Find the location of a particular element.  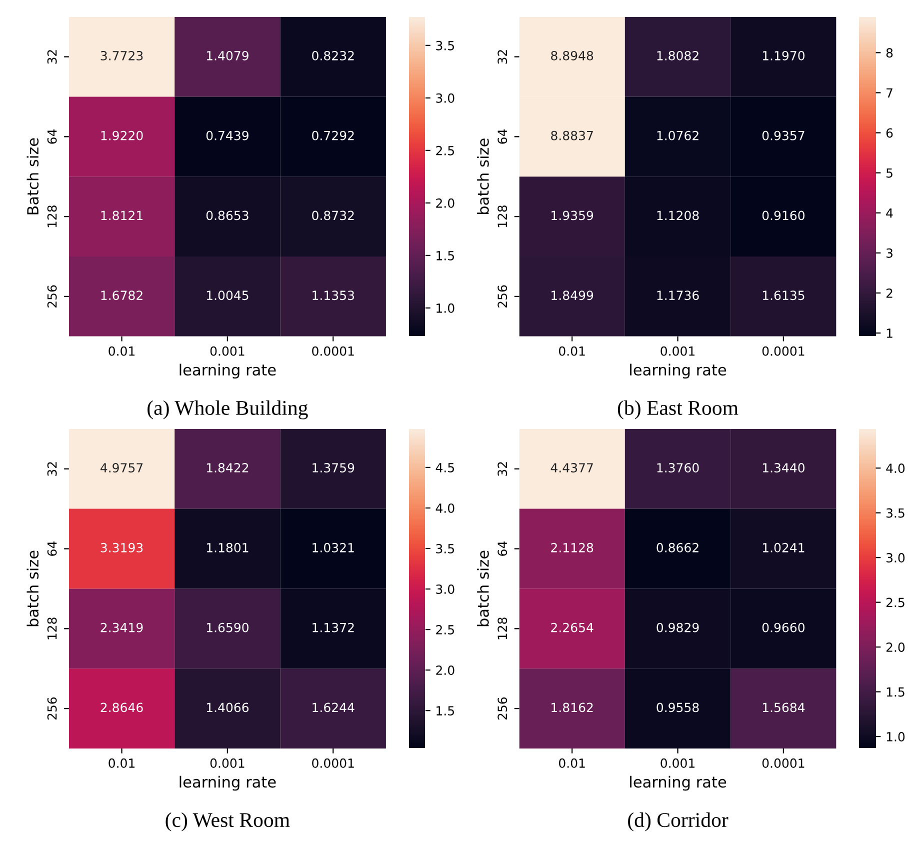

color-bar-label: 3 is located at coordinates (889, 253).